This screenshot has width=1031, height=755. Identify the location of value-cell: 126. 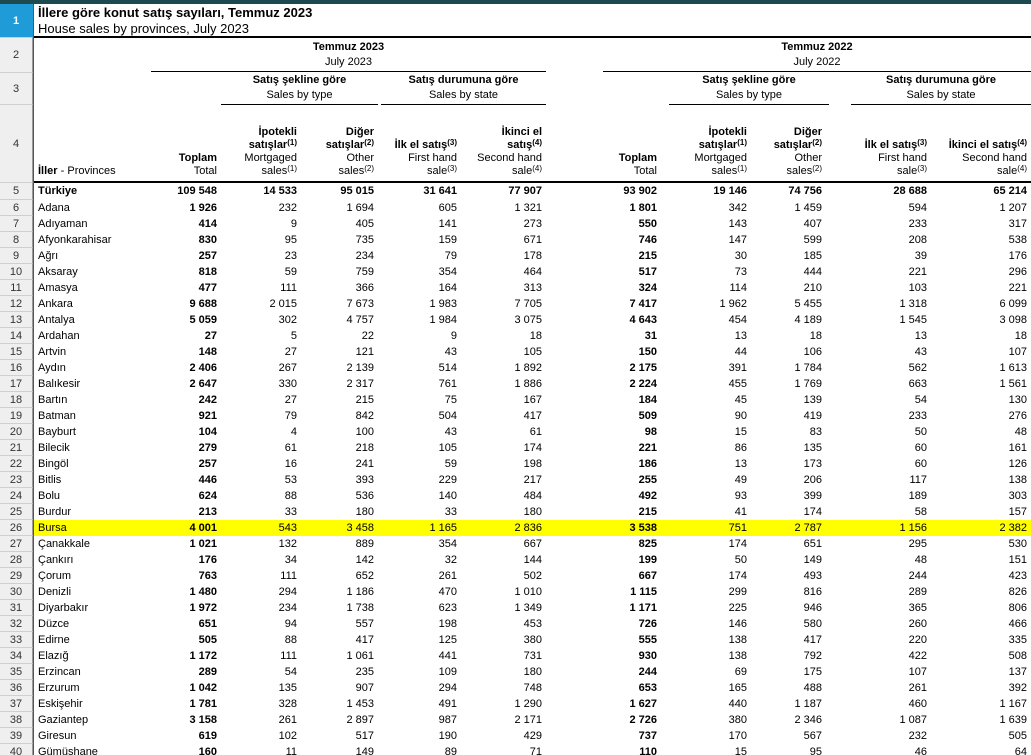
(1017, 464).